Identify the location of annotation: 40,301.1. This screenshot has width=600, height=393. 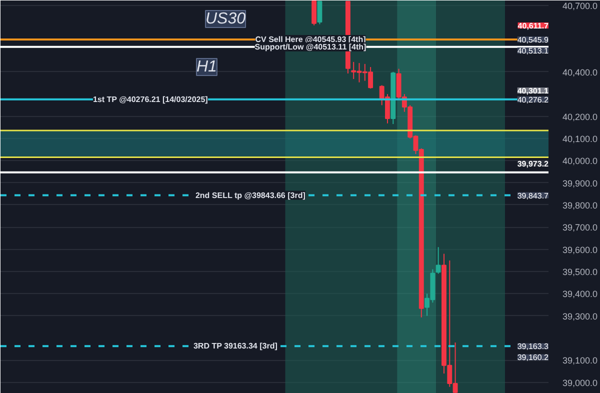
(533, 91).